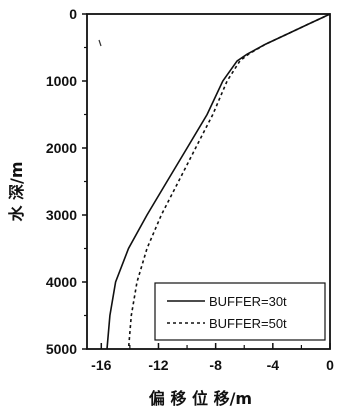 This screenshot has width=337, height=414. Describe the element at coordinates (61, 81) in the screenshot. I see `y-tick-label: 1000` at that location.